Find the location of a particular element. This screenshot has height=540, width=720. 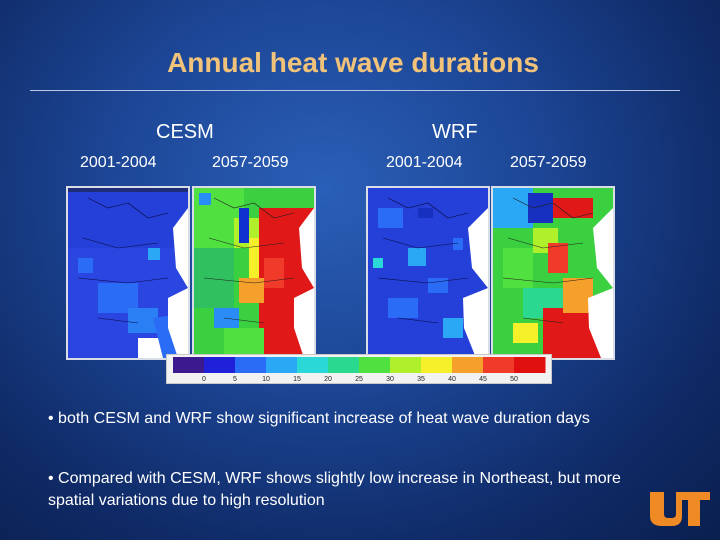

colorbar-tick-label: 35 is located at coordinates (421, 379).